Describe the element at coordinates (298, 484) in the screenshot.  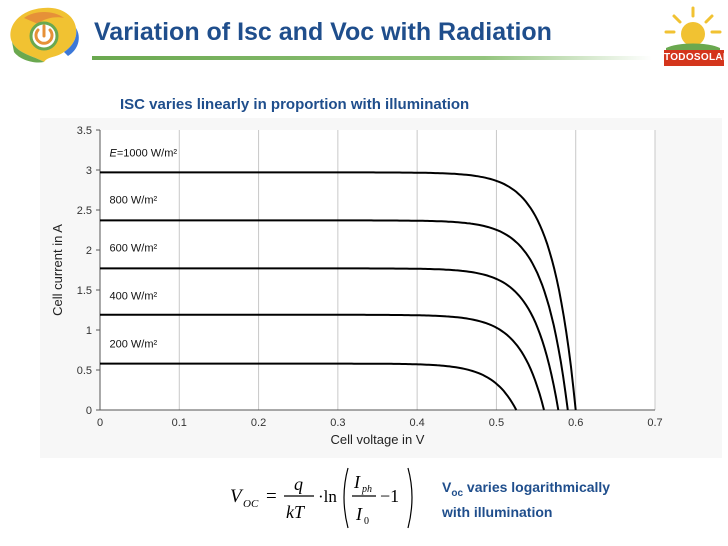
I see `formula-num: q` at that location.